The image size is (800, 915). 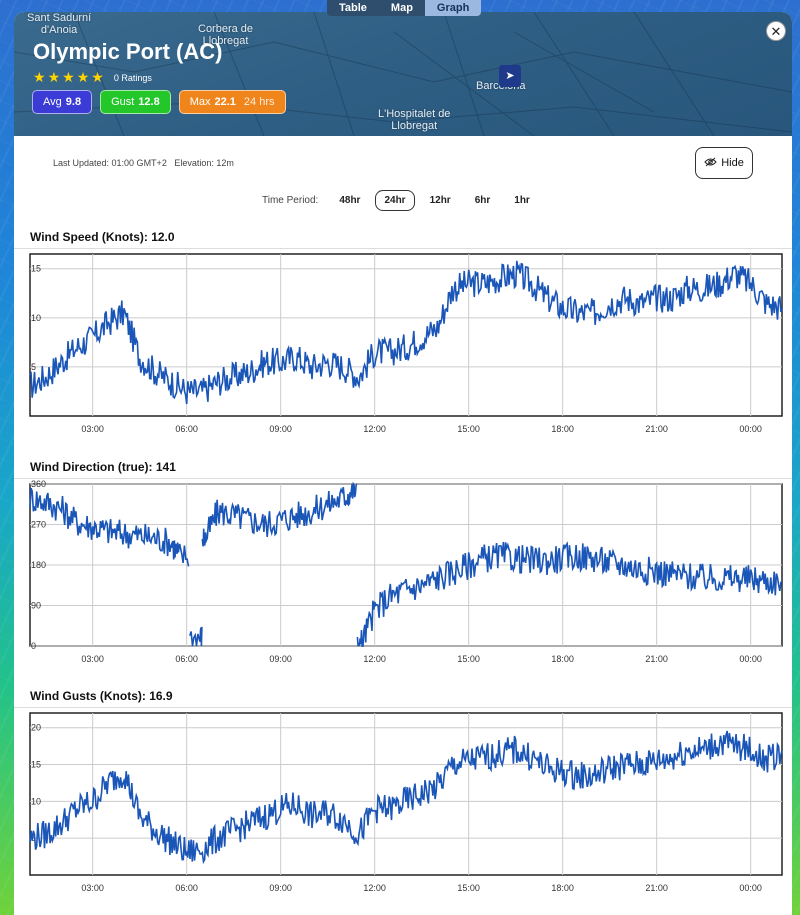 I want to click on map-roads, so click(x=403, y=74).